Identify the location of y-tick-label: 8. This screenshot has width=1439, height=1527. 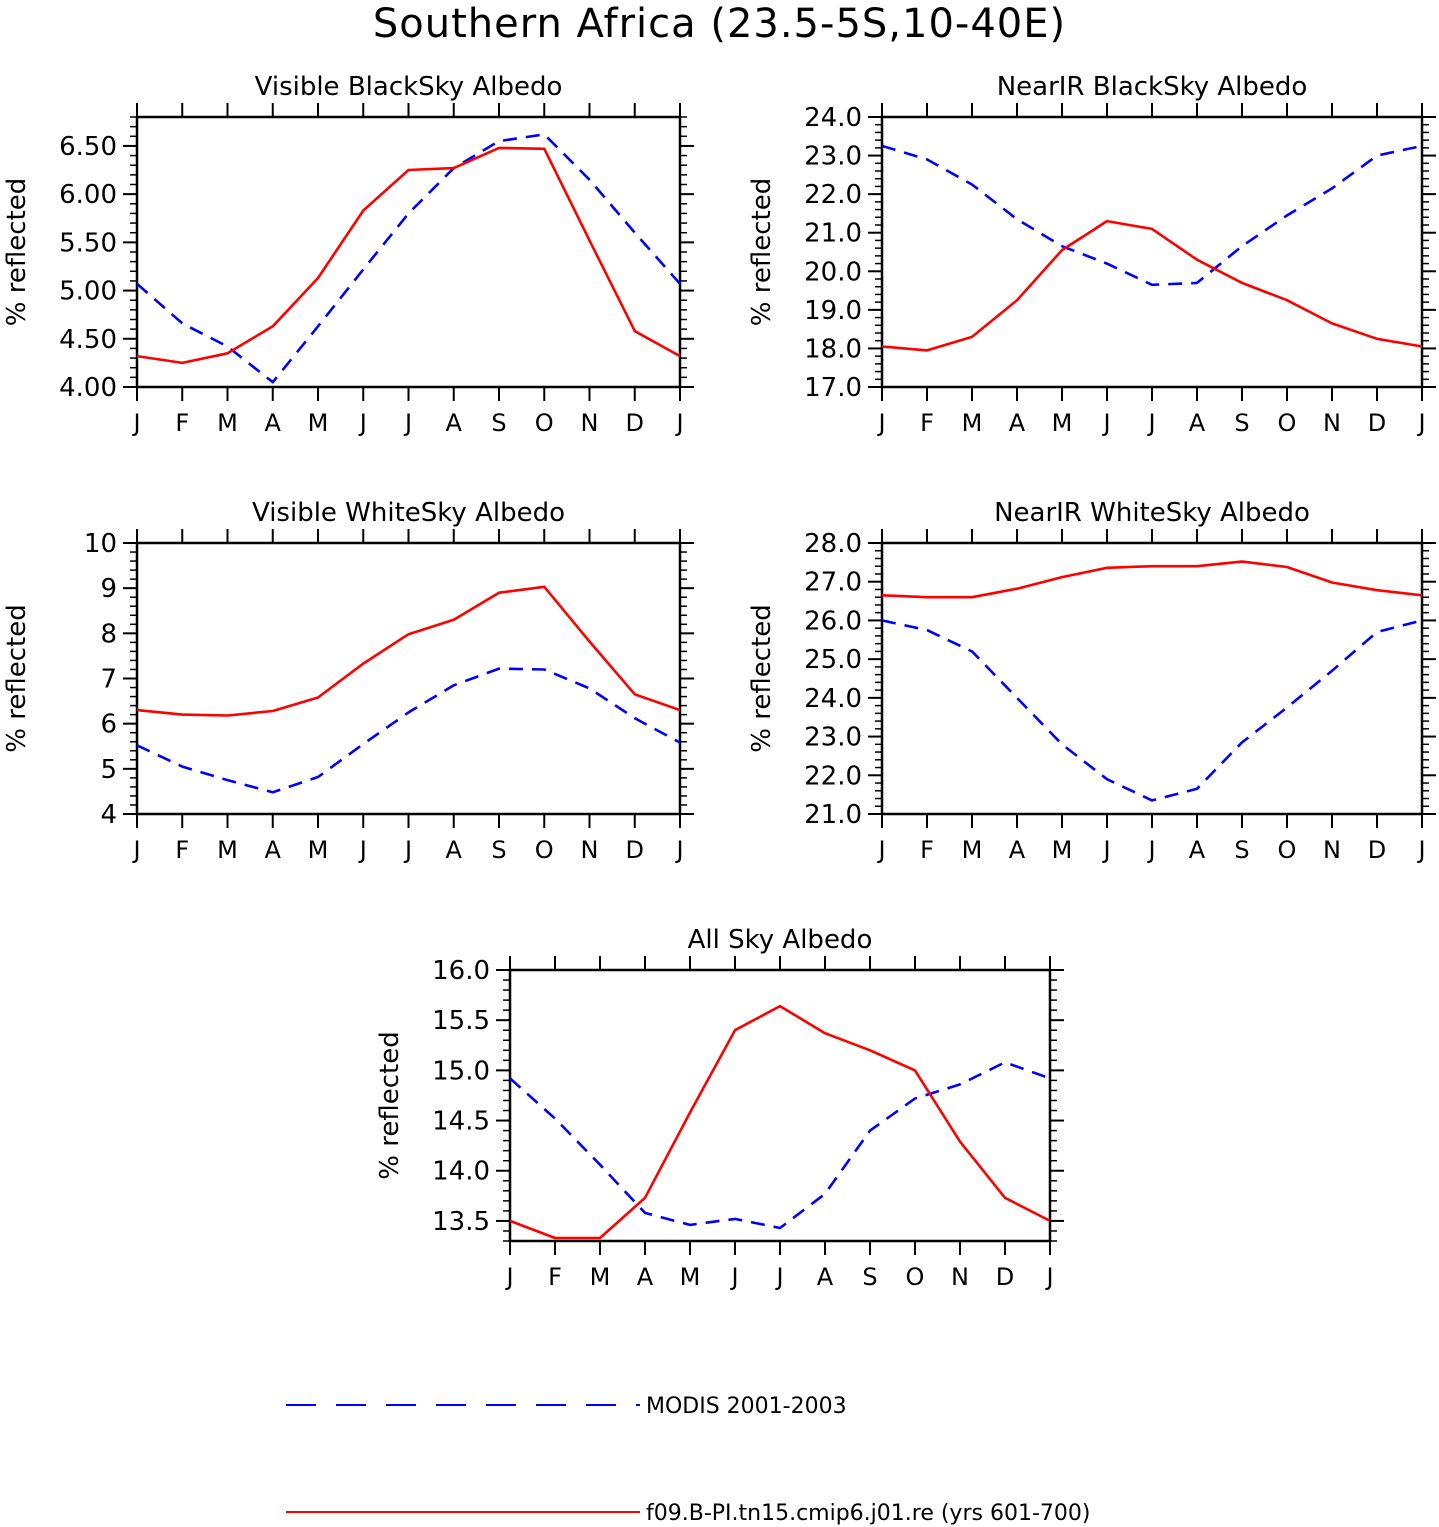
(108, 634).